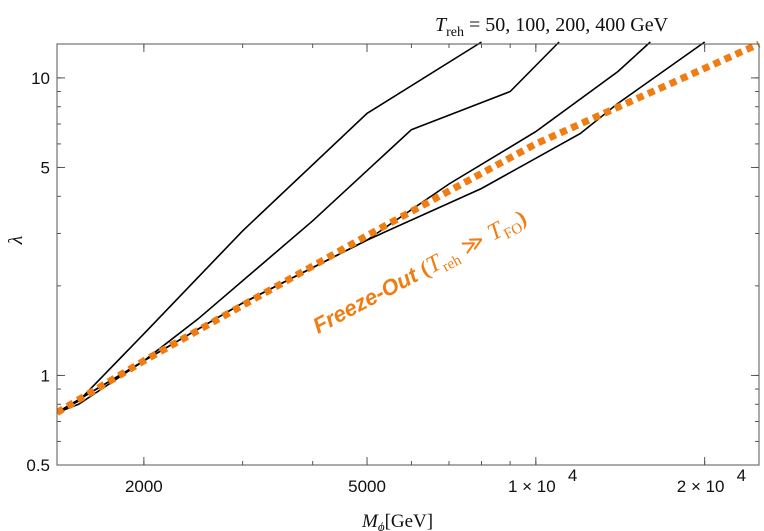 This screenshot has width=764, height=531. Describe the element at coordinates (16, 240) in the screenshot. I see `y-axis-label: λ` at that location.